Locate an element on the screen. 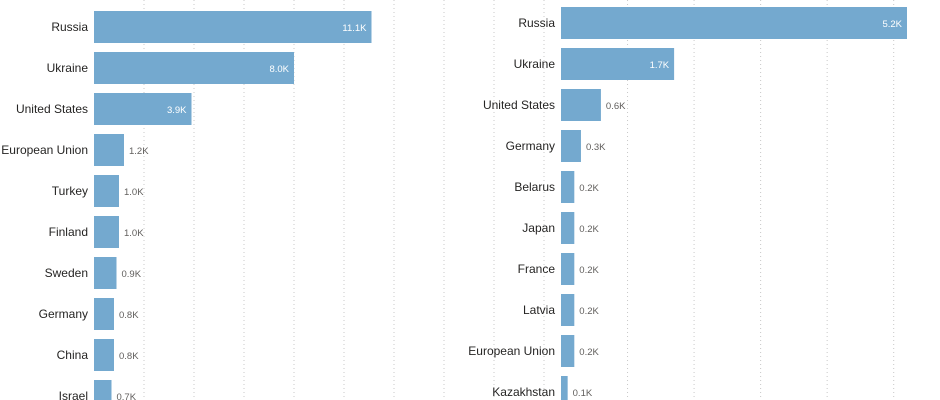  right-category-label: Germany is located at coordinates (530, 146).